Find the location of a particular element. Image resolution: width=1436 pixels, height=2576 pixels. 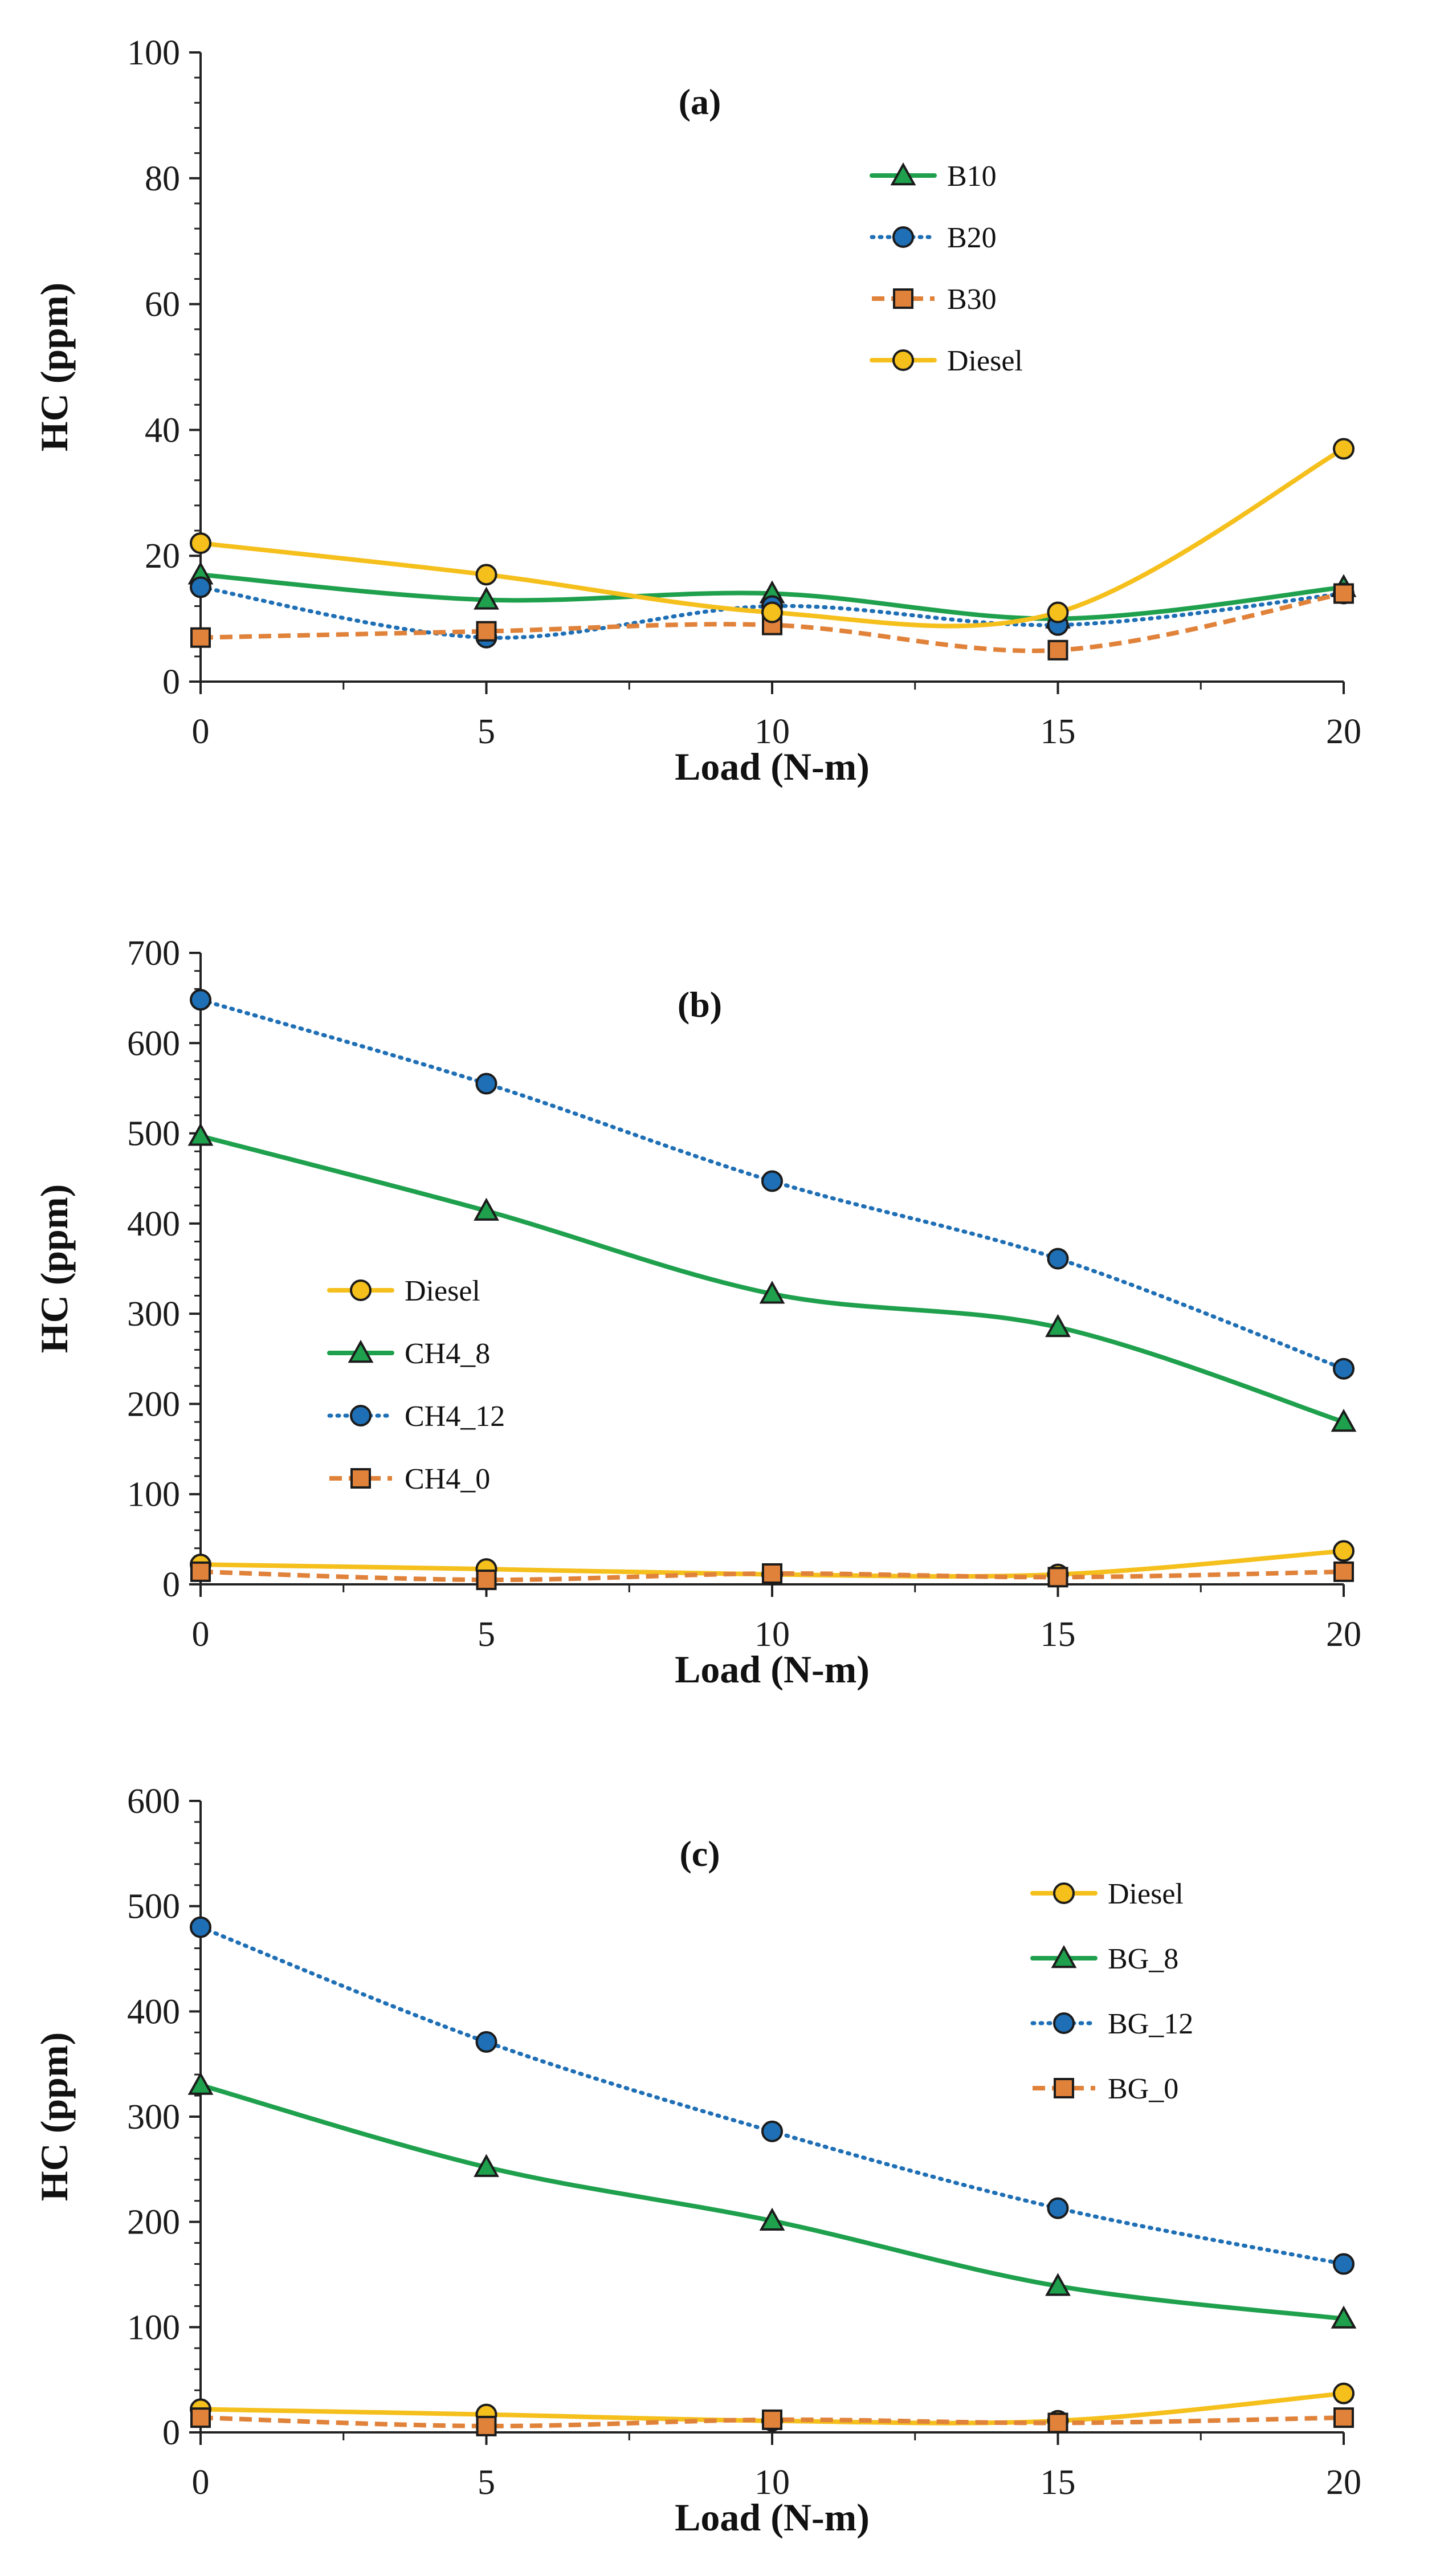

panel-label: (b) is located at coordinates (700, 1004).